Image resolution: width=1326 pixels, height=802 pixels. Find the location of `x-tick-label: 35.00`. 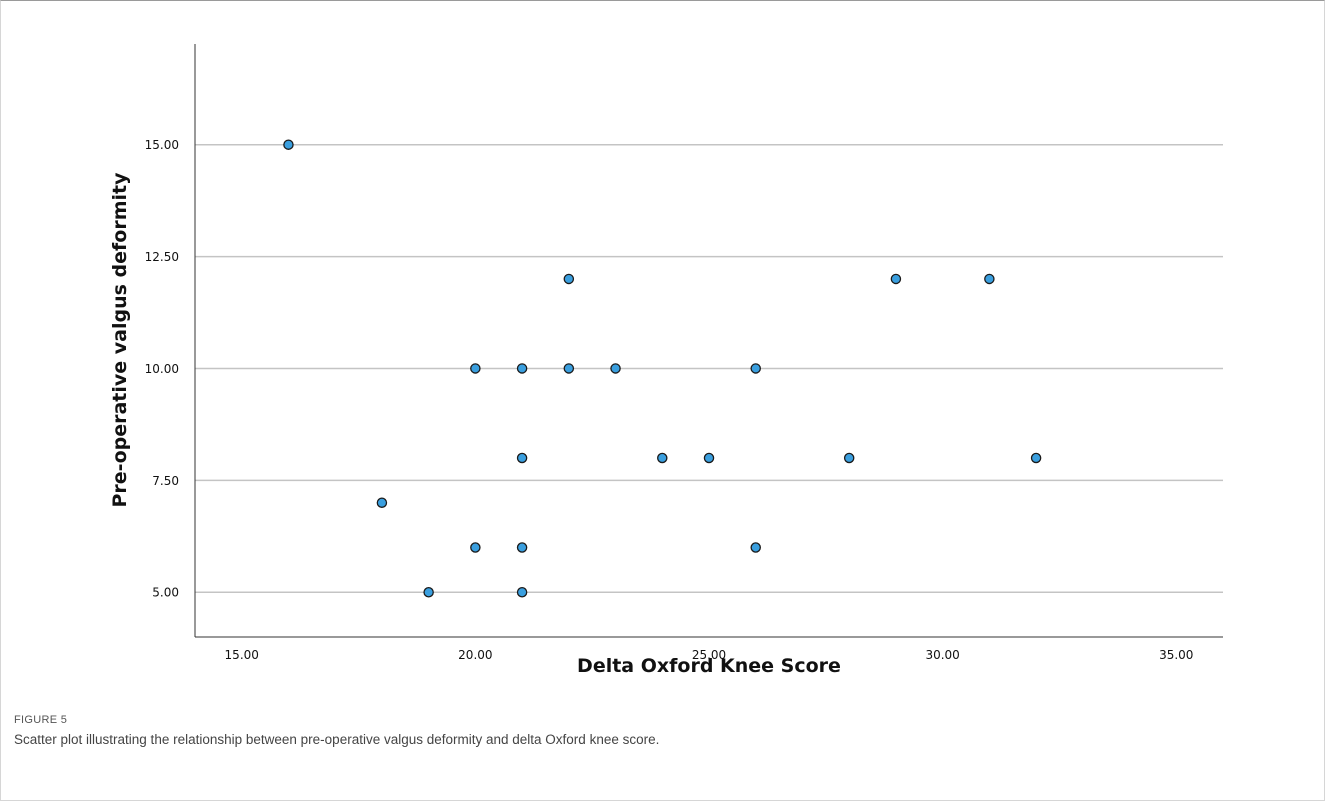

x-tick-label: 35.00 is located at coordinates (1176, 655).